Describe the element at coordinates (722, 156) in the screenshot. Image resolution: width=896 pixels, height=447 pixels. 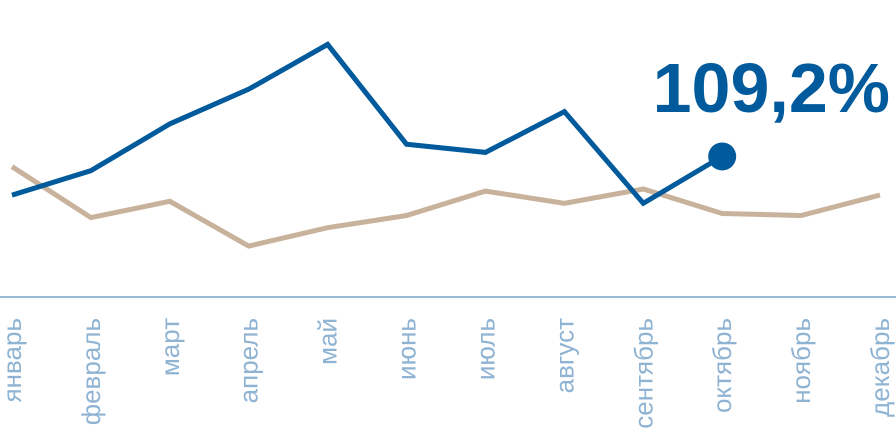
I see `series-end-marker` at that location.